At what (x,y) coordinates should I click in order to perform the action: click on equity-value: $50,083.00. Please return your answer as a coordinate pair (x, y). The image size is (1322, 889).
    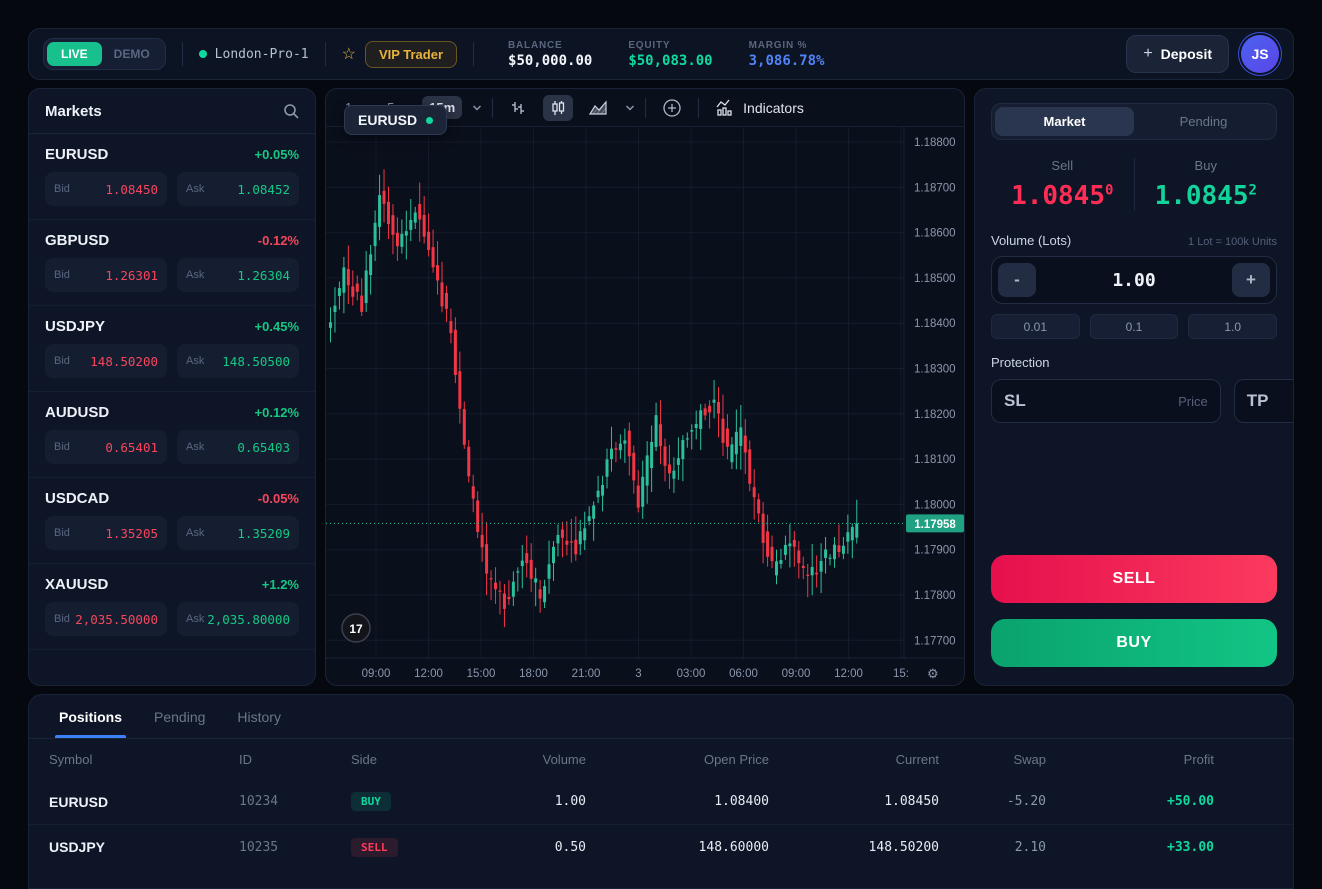
    Looking at the image, I should click on (670, 60).